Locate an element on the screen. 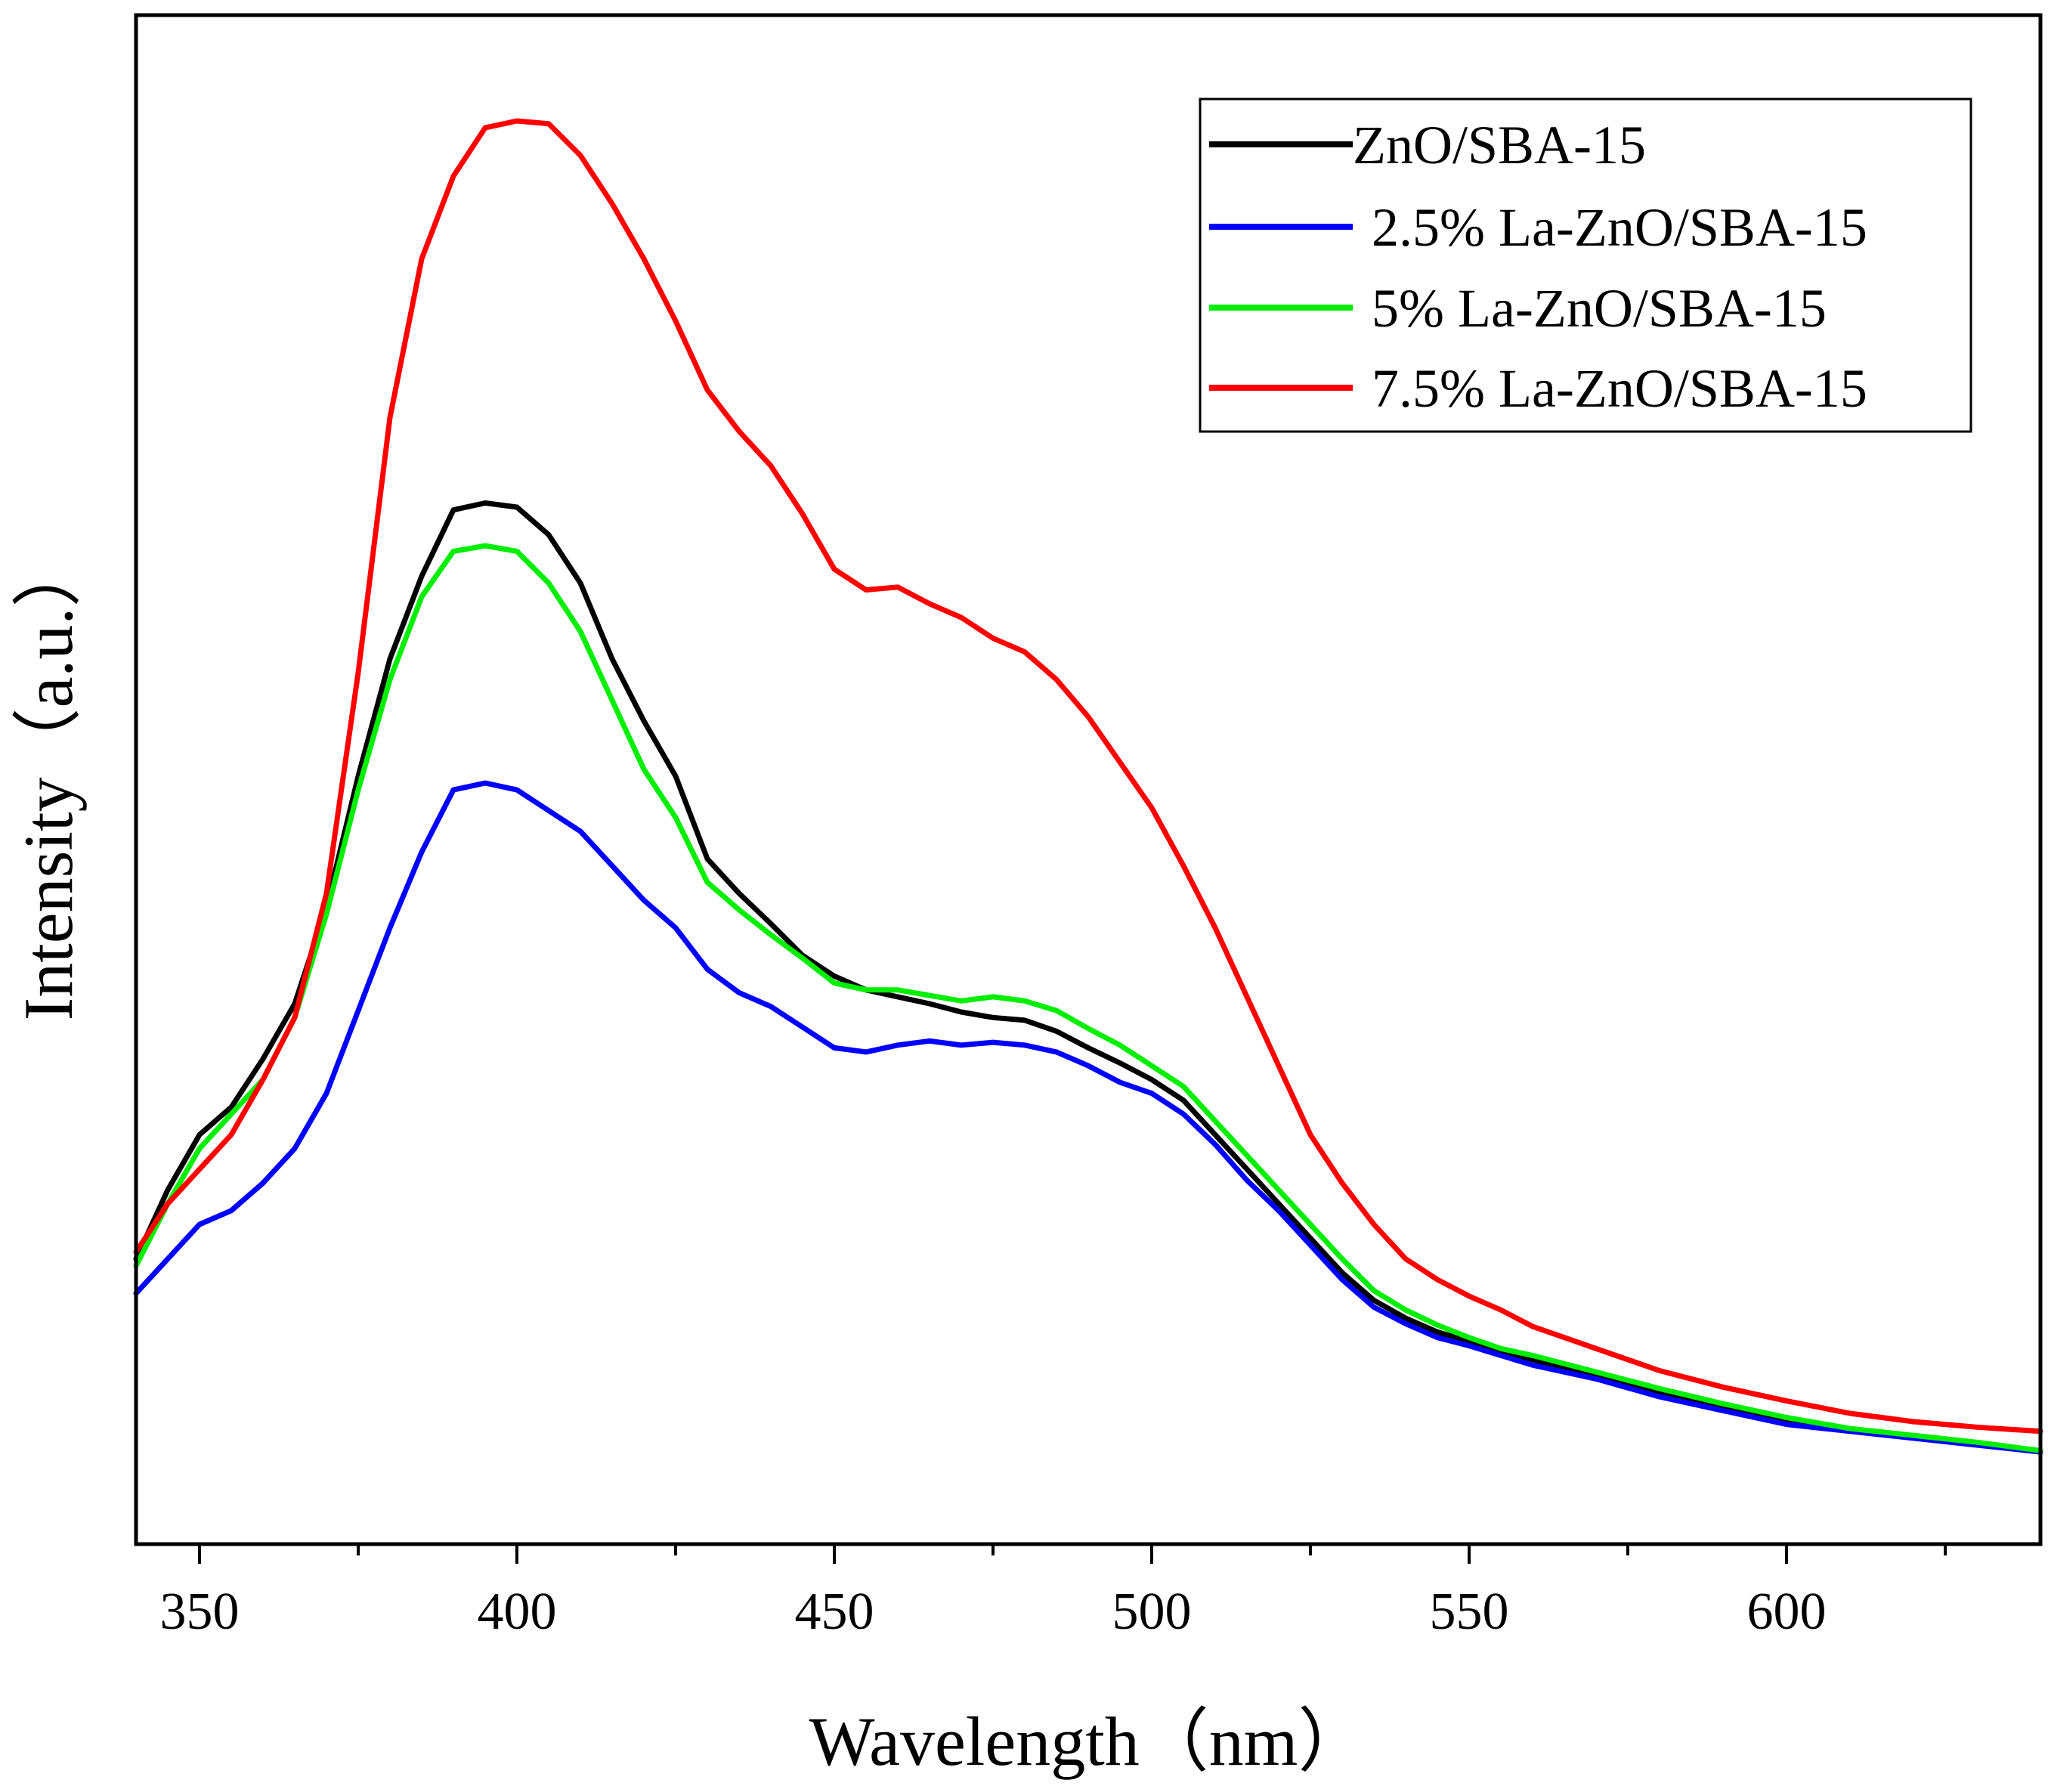 The width and height of the screenshot is (2048, 1792). legend-label-zno: ZnO/SBA-15 is located at coordinates (1499, 145).